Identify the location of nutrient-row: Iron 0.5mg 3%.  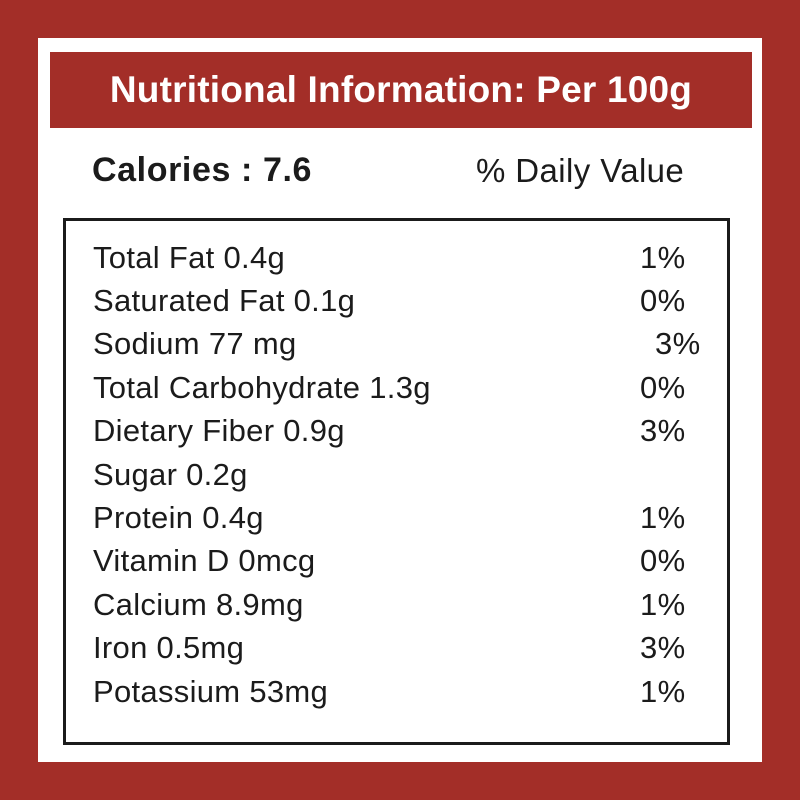
(396, 648).